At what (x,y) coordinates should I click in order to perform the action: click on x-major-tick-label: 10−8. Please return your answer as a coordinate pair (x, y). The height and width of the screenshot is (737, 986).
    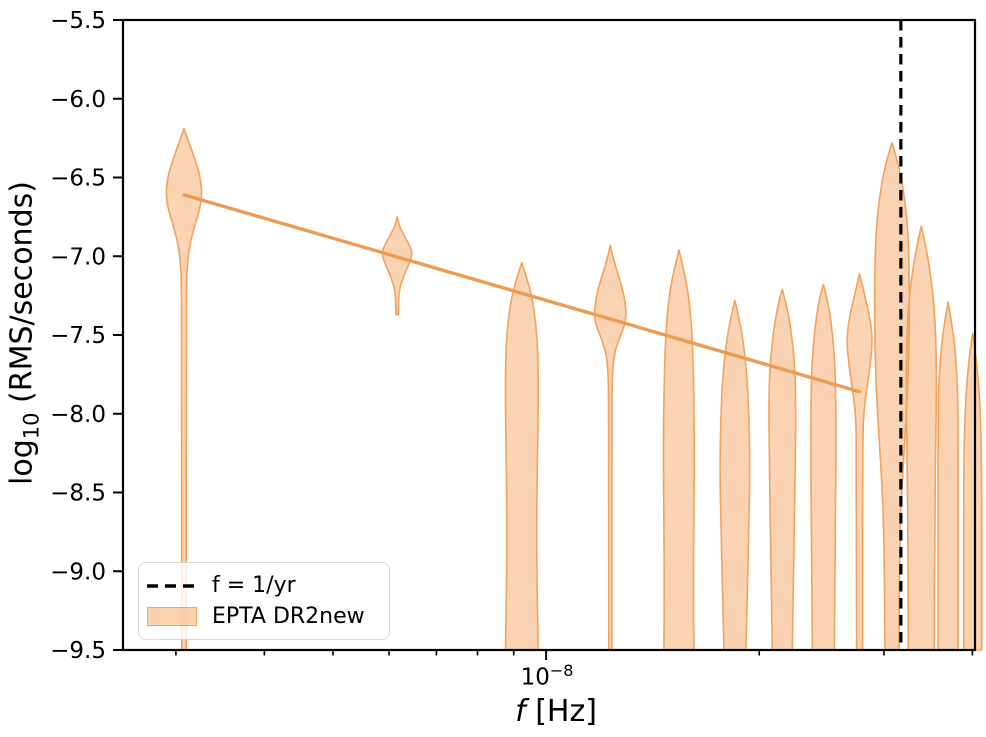
    Looking at the image, I should click on (547, 676).